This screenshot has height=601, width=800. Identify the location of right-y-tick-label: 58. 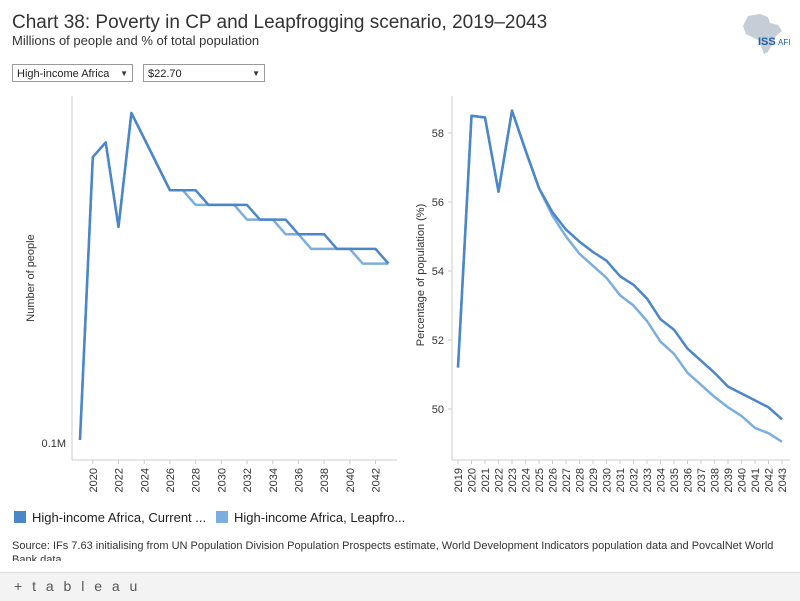
(438, 134).